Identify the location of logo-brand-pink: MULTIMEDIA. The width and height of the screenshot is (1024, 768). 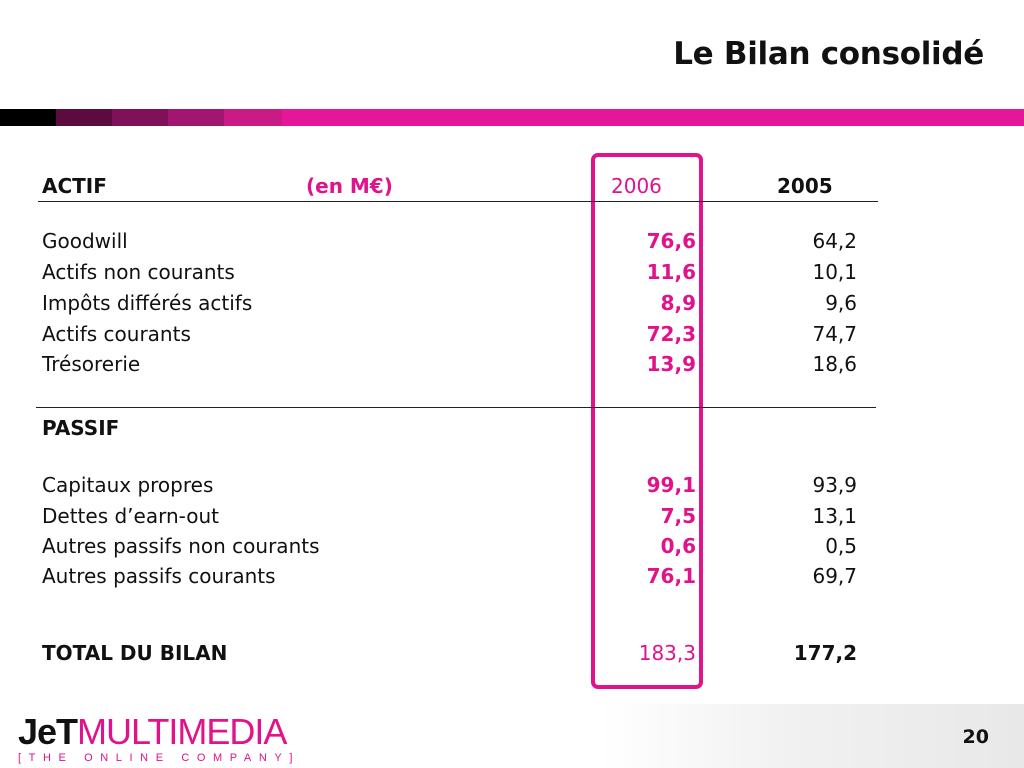
(182, 731).